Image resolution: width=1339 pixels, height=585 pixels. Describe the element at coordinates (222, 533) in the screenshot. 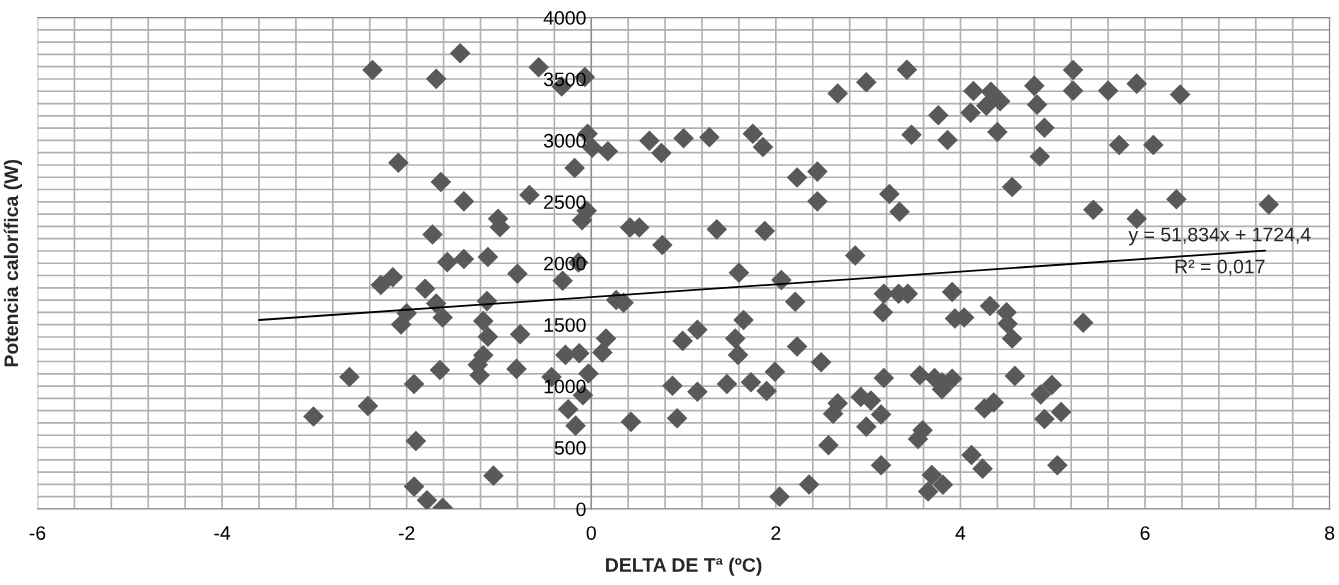

I see `x-tick-label: -4` at that location.